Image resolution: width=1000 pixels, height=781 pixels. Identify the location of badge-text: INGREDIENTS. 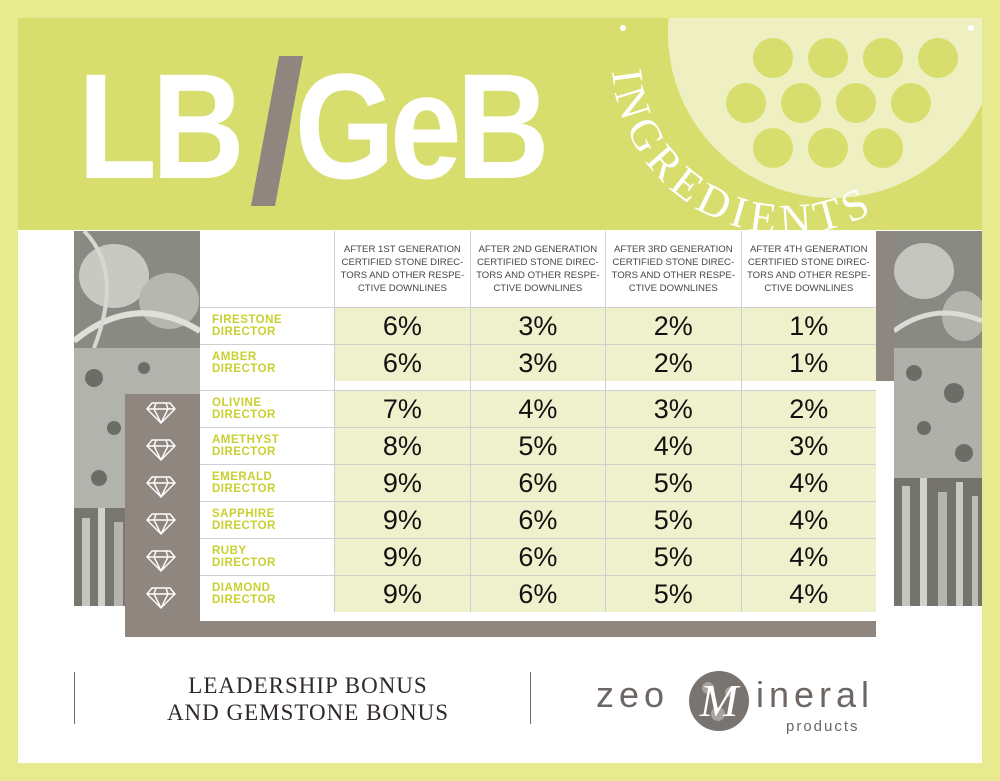
(739, 148).